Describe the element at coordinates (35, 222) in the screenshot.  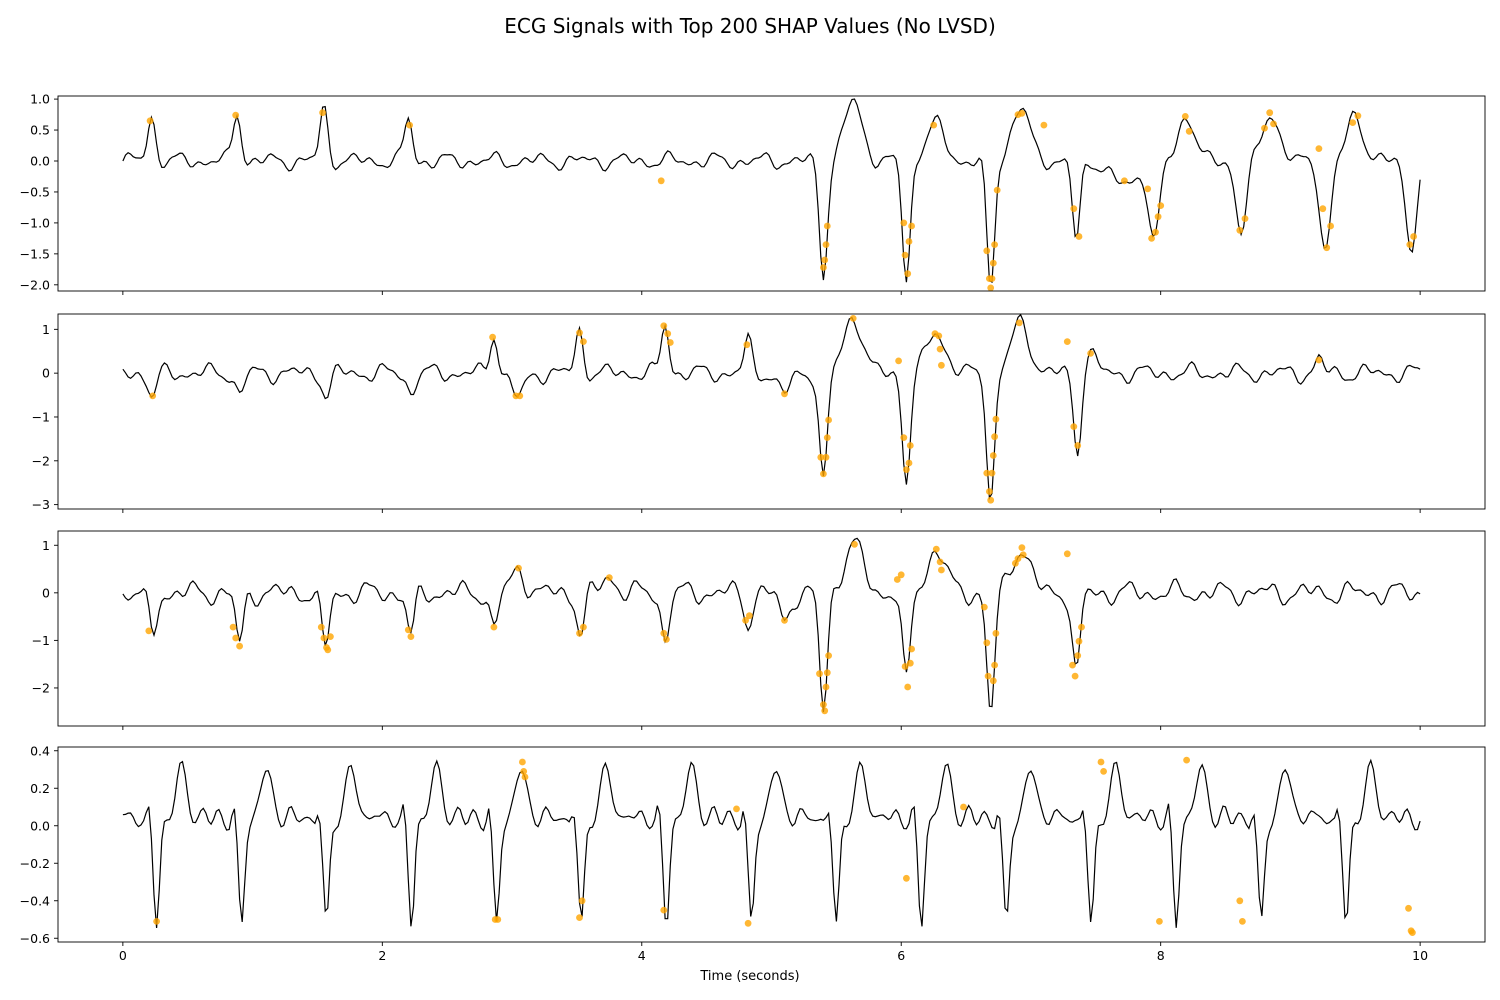
I see `y-tick-label: −1.0` at that location.